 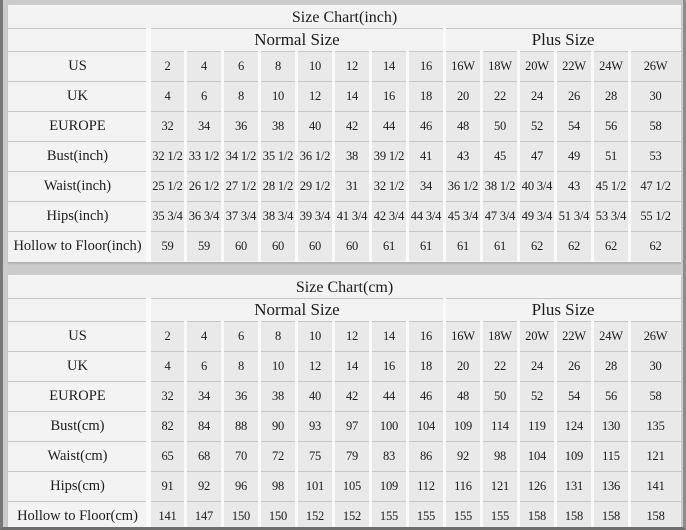 What do you see at coordinates (537, 186) in the screenshot?
I see `size-cell: 40 3/4` at bounding box center [537, 186].